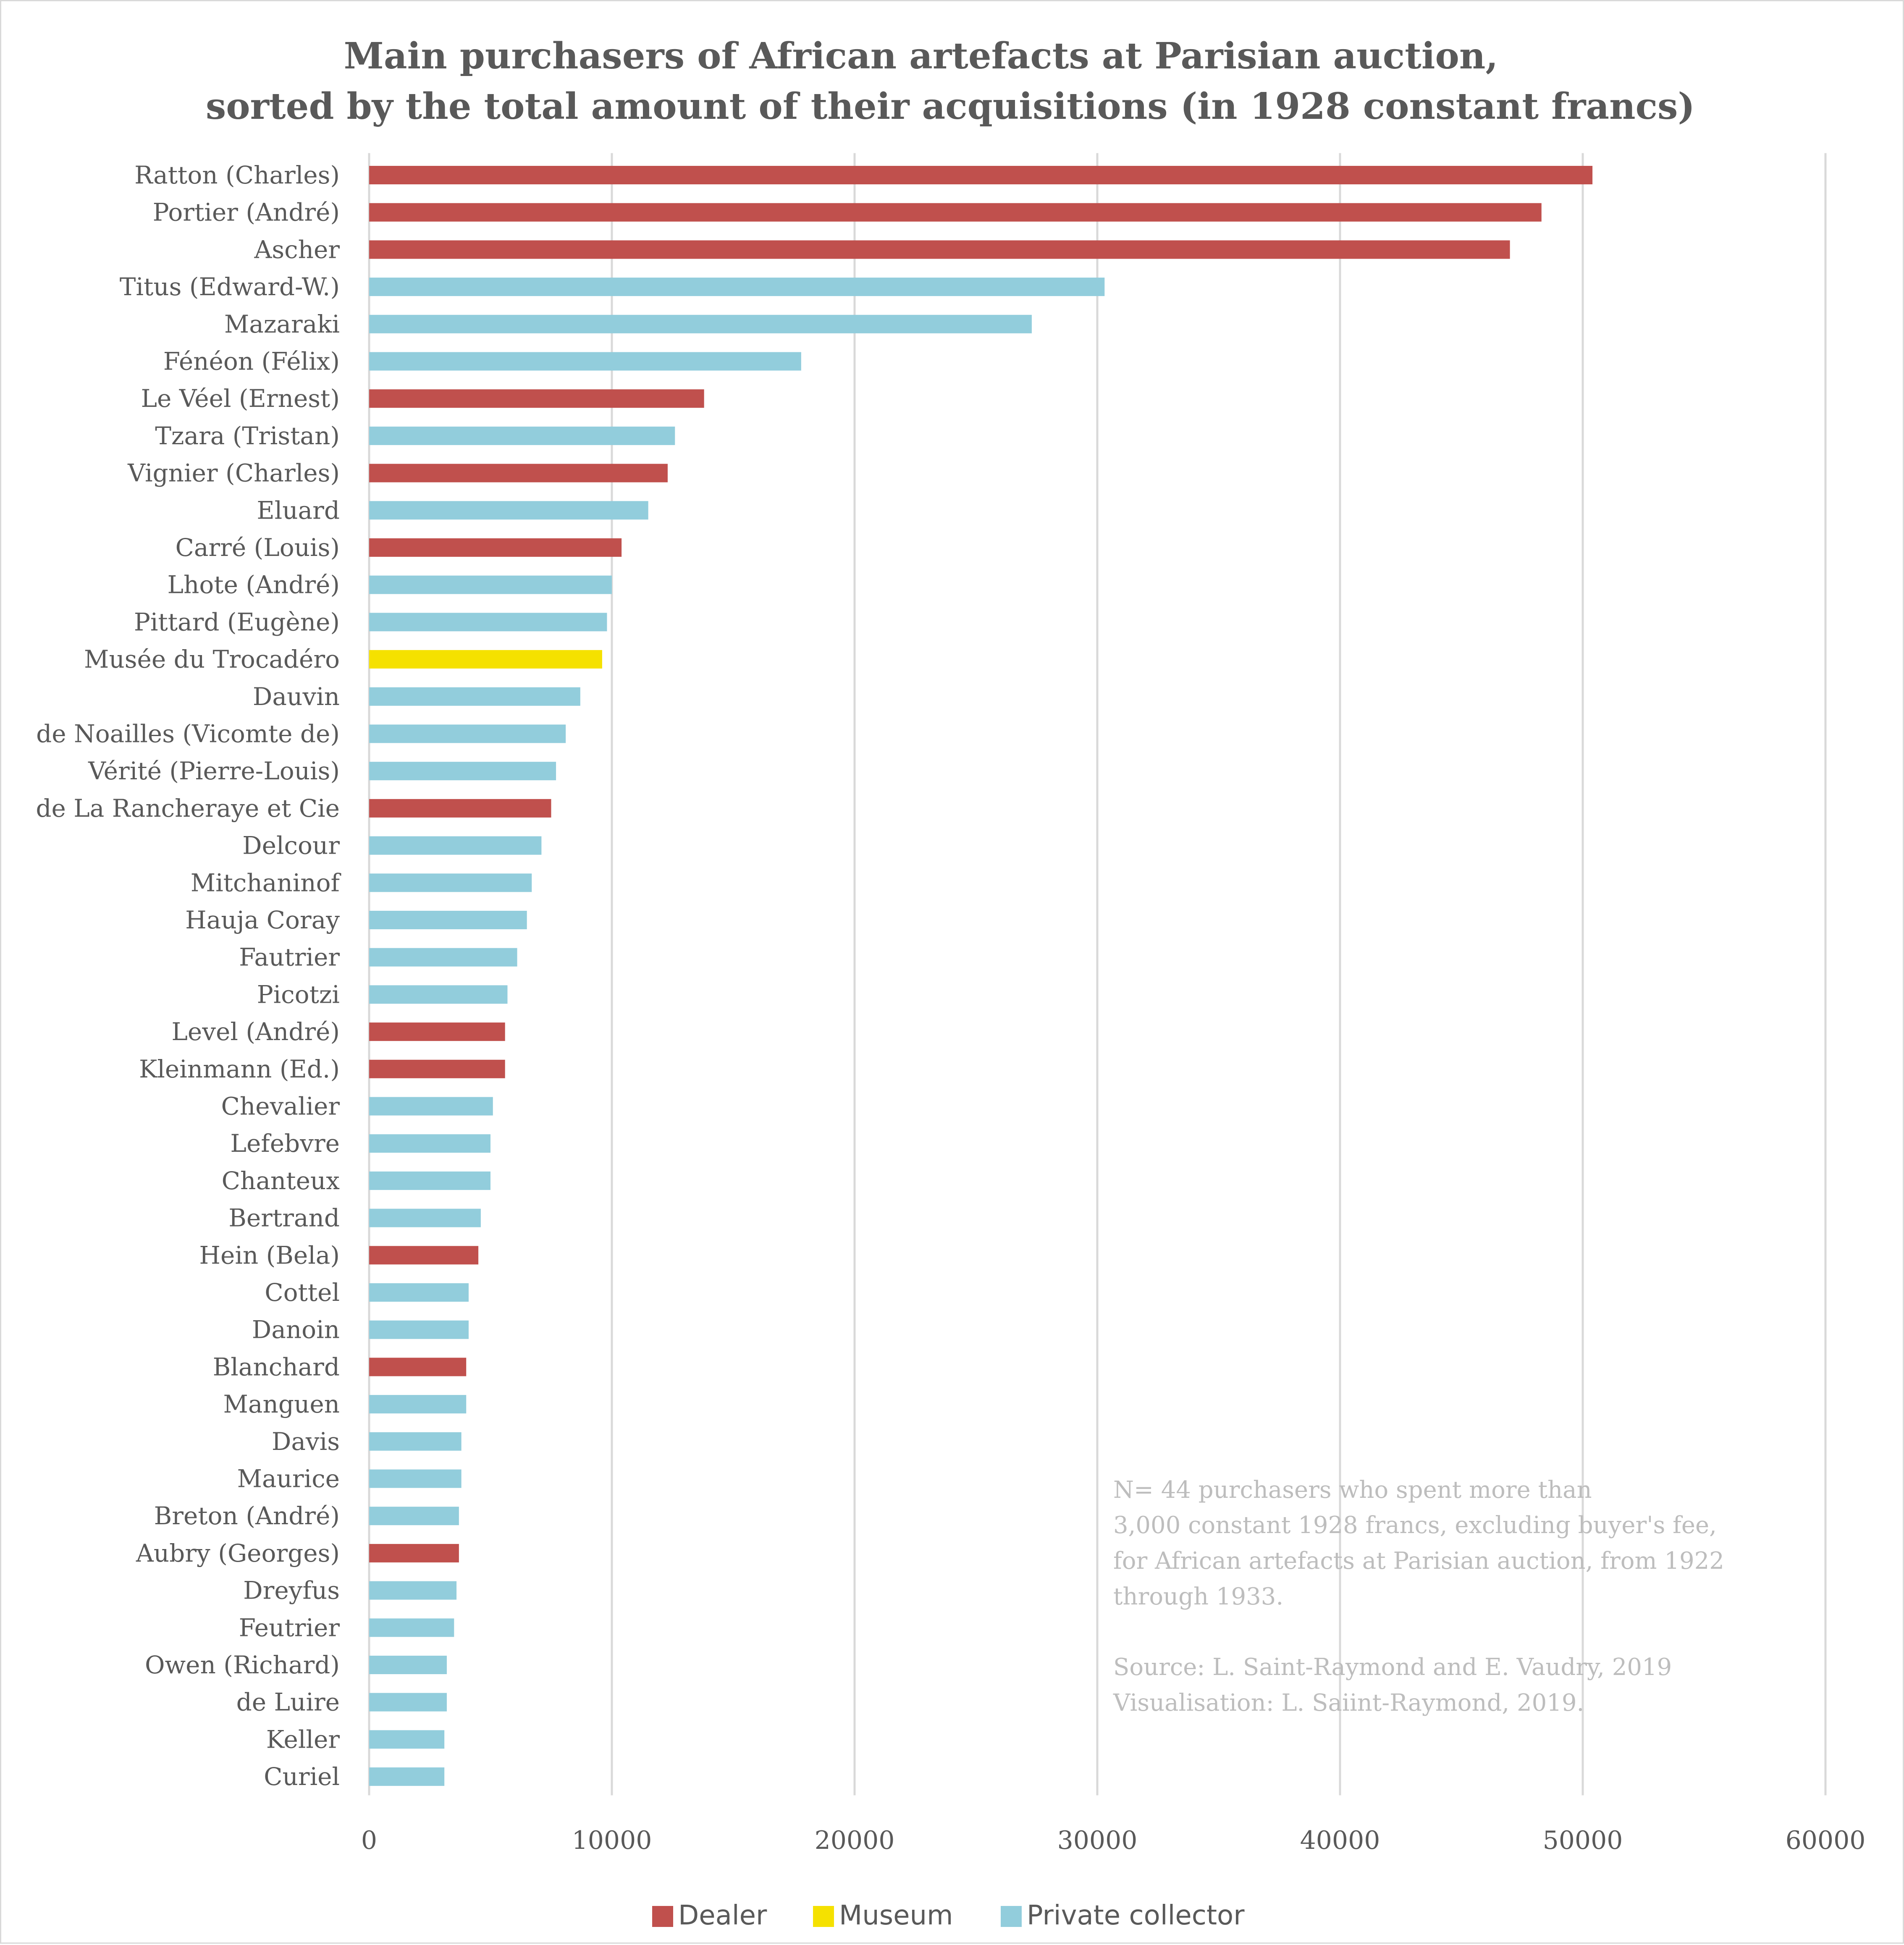 The image size is (1904, 1945). I want to click on category-label: Davis, so click(306, 1441).